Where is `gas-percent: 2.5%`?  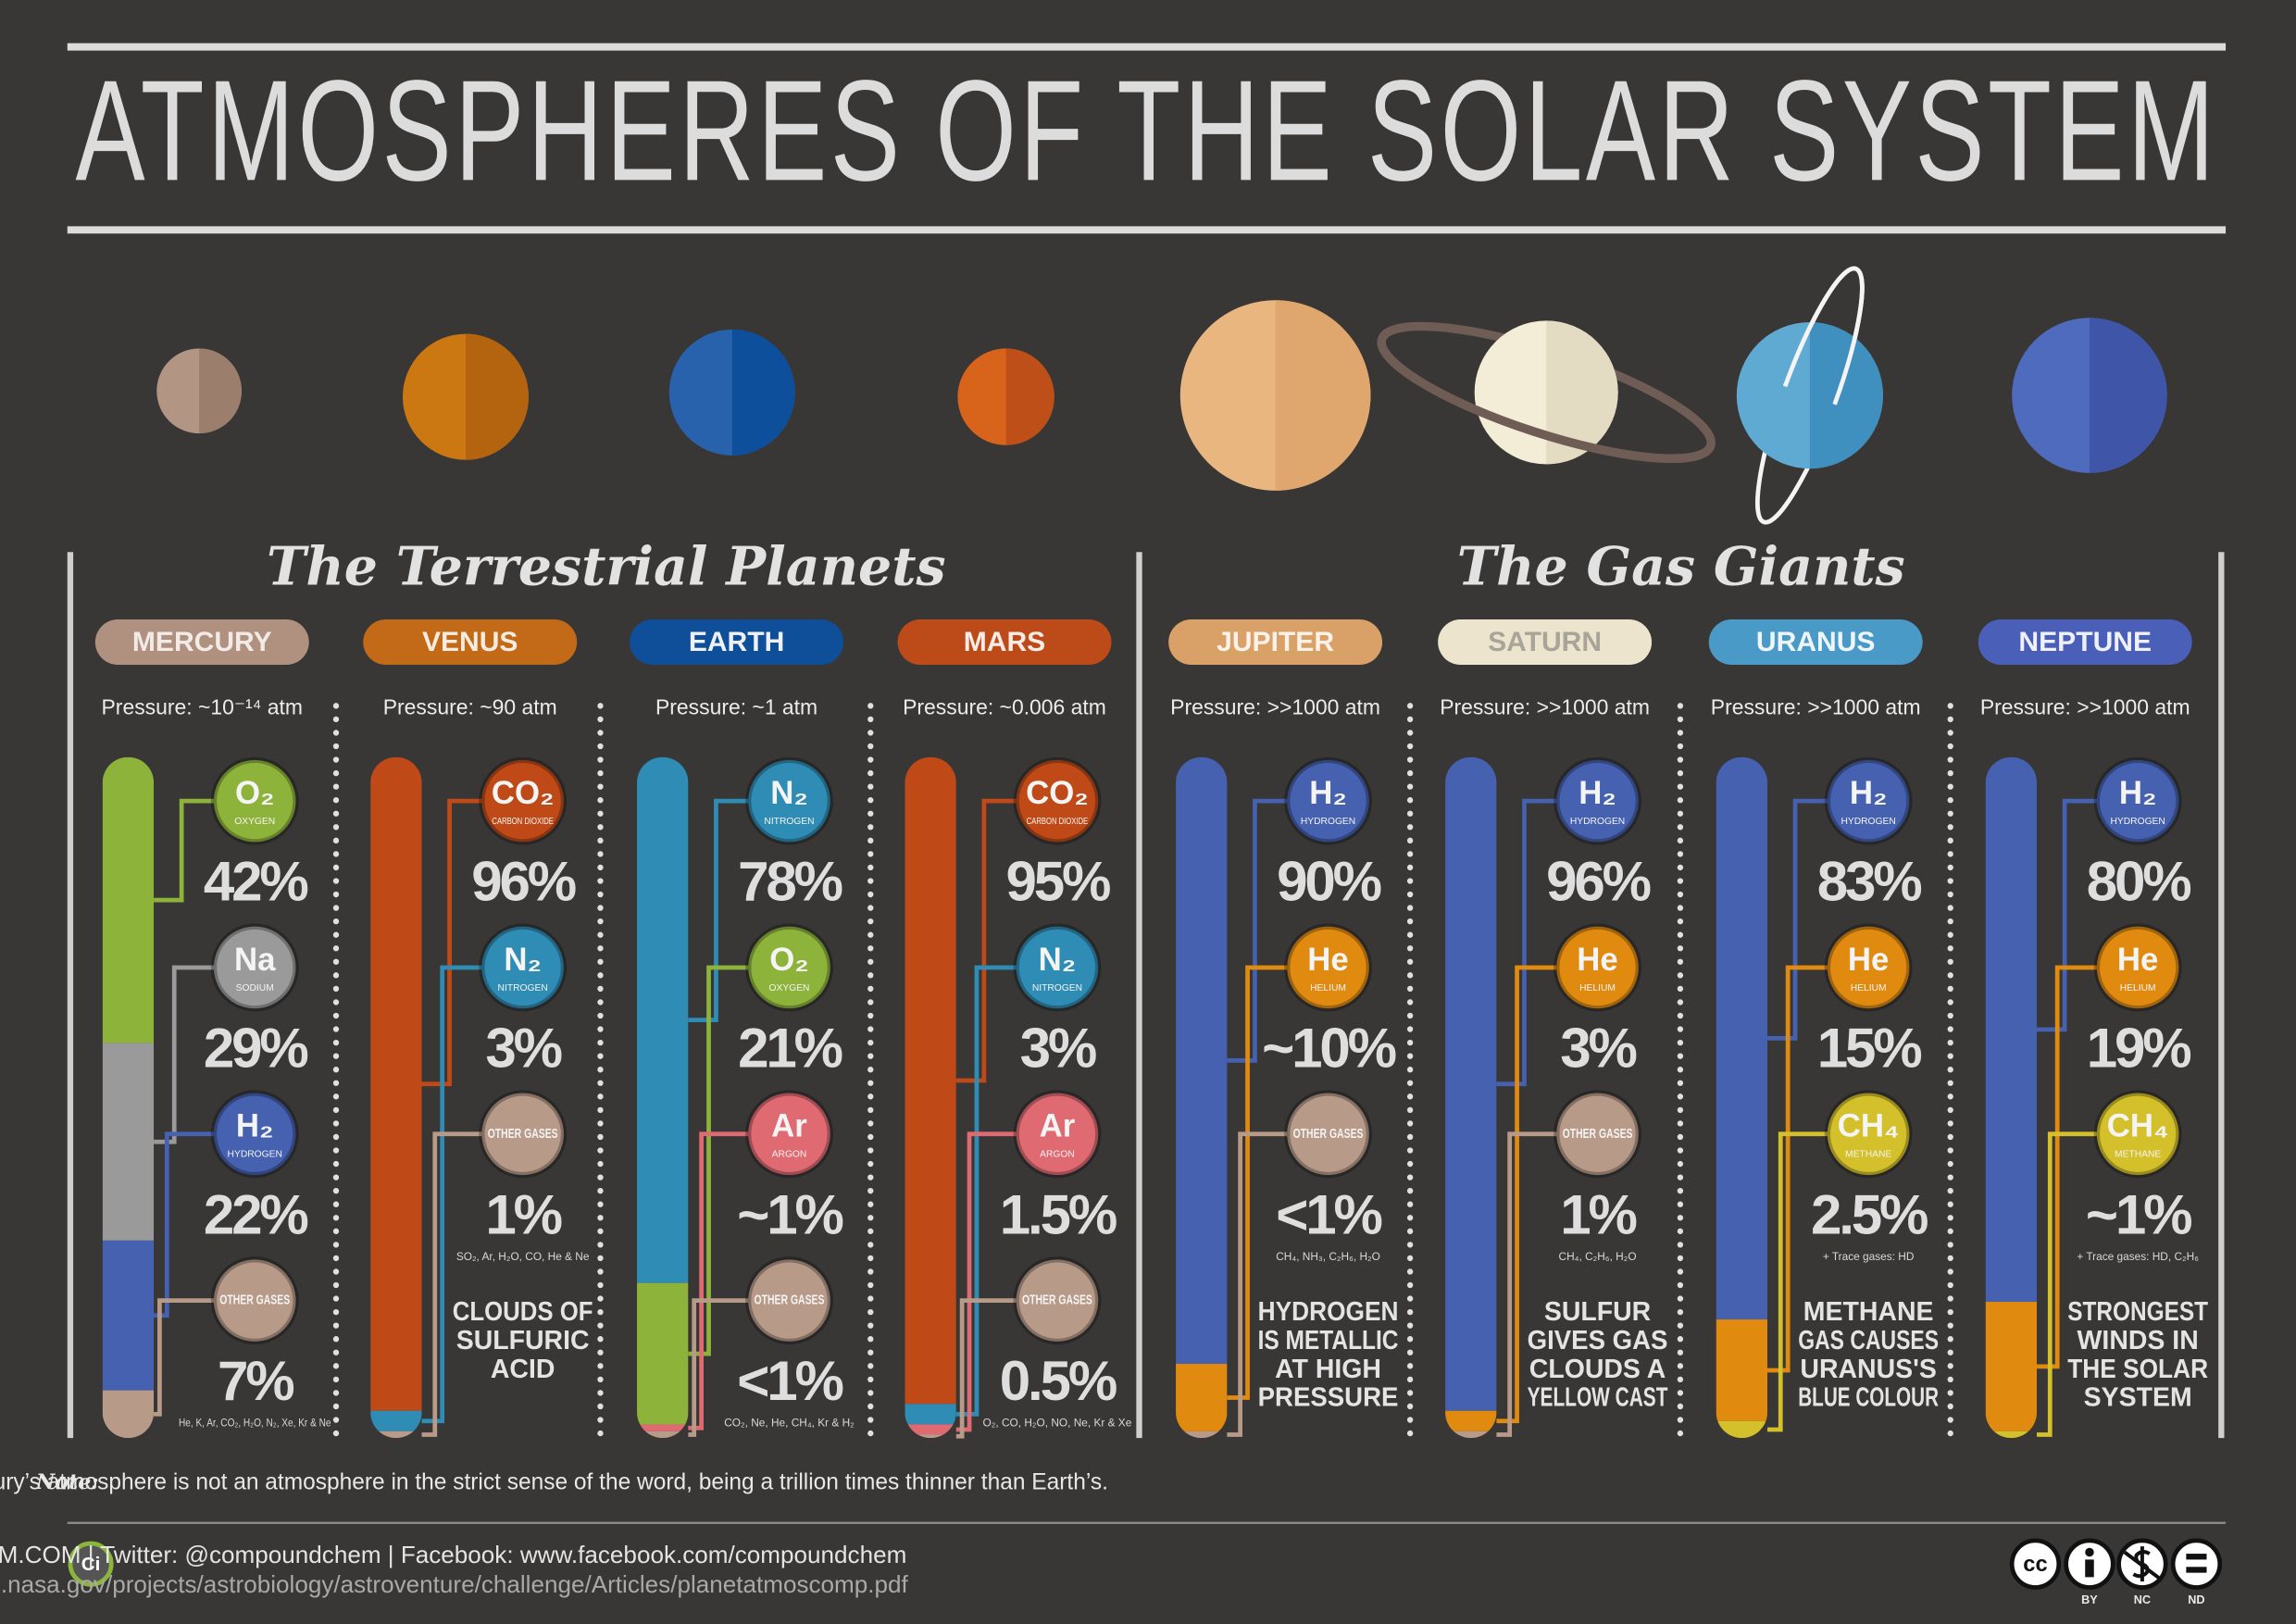
gas-percent: 2.5% is located at coordinates (1869, 1214).